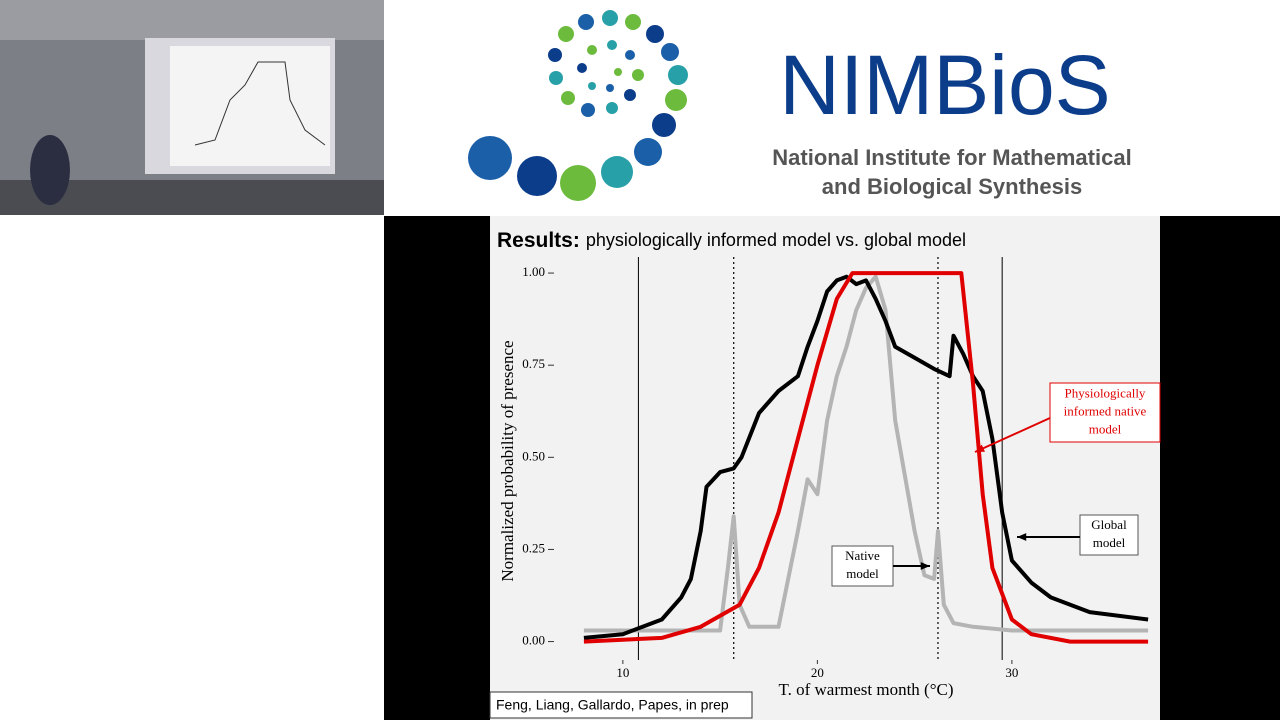 The width and height of the screenshot is (1280, 720). What do you see at coordinates (944, 85) in the screenshot?
I see `logo-title: NIMBioS` at bounding box center [944, 85].